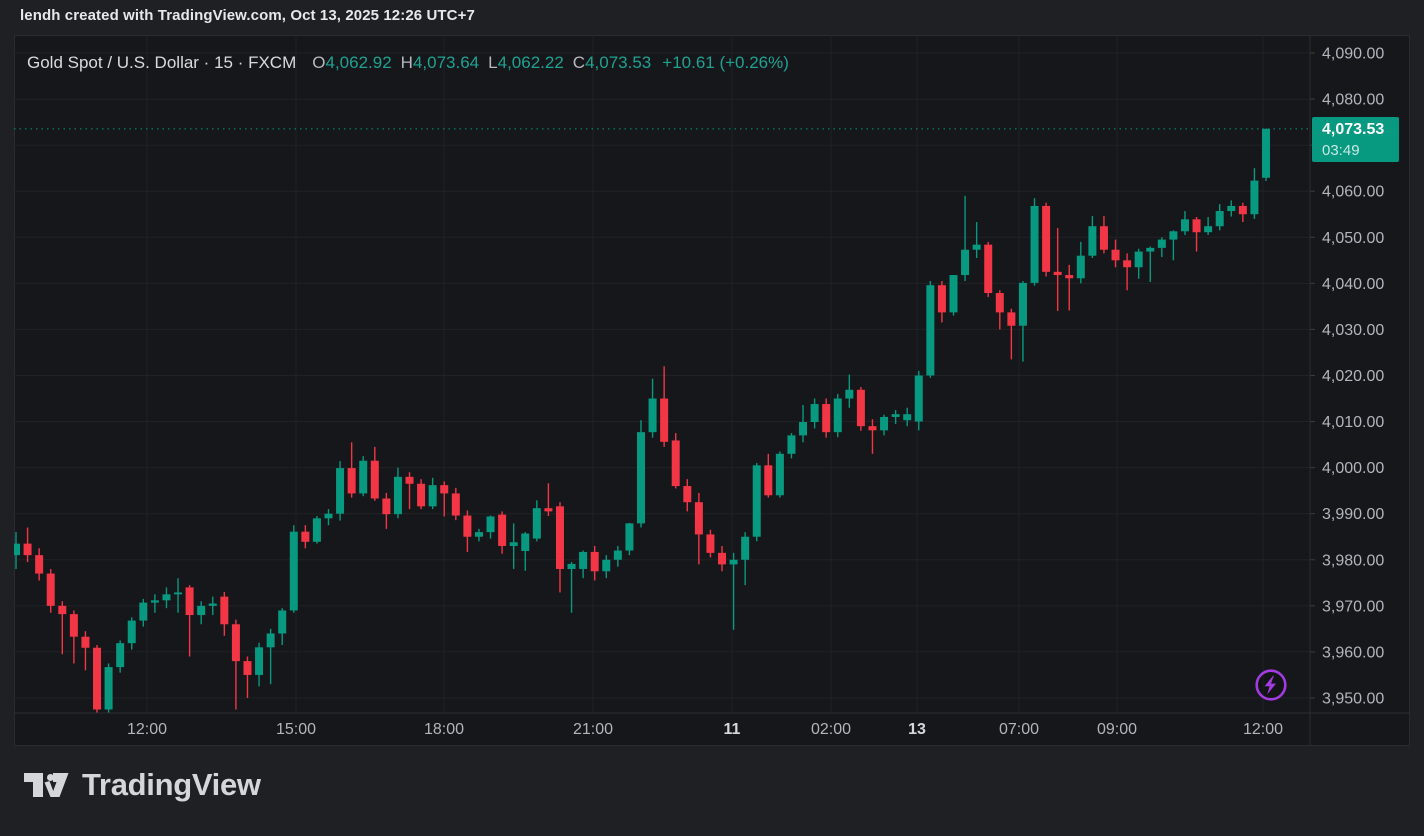  Describe the element at coordinates (1353, 560) in the screenshot. I see `svg-text: 3,980.00` at that location.